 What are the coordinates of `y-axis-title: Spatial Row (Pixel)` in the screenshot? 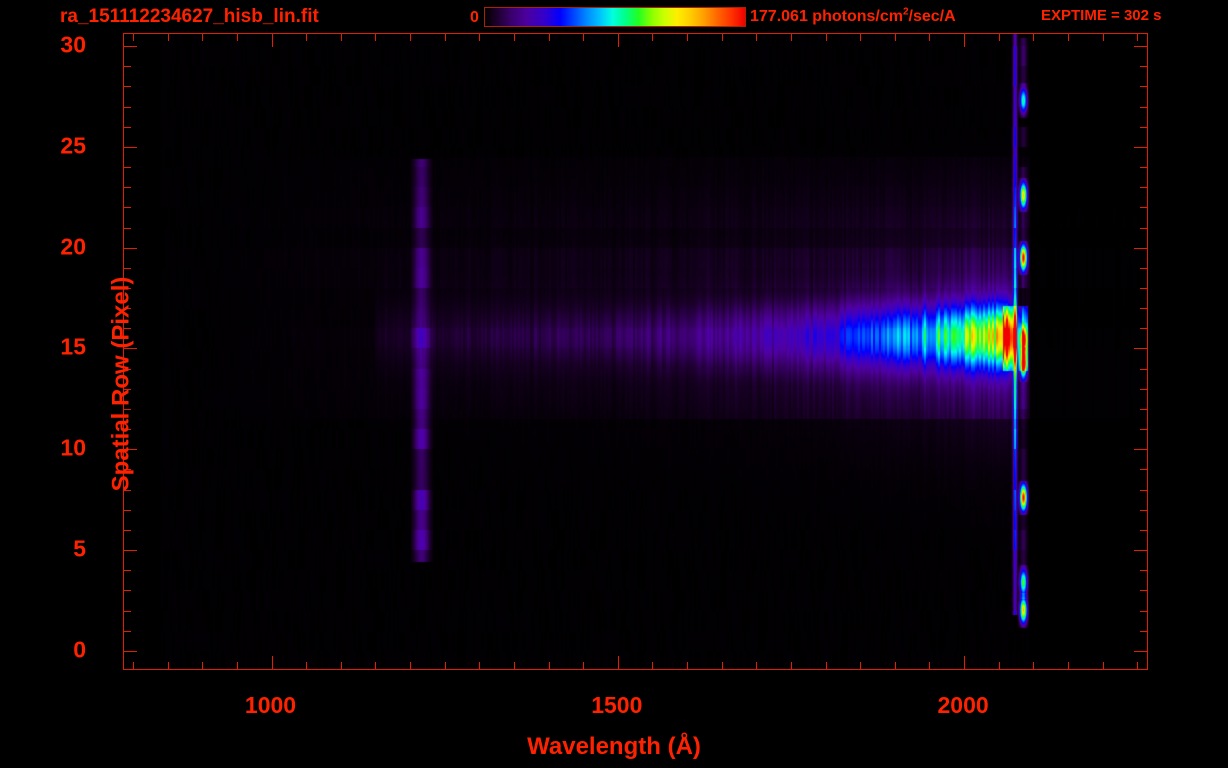 It's located at (121, 384).